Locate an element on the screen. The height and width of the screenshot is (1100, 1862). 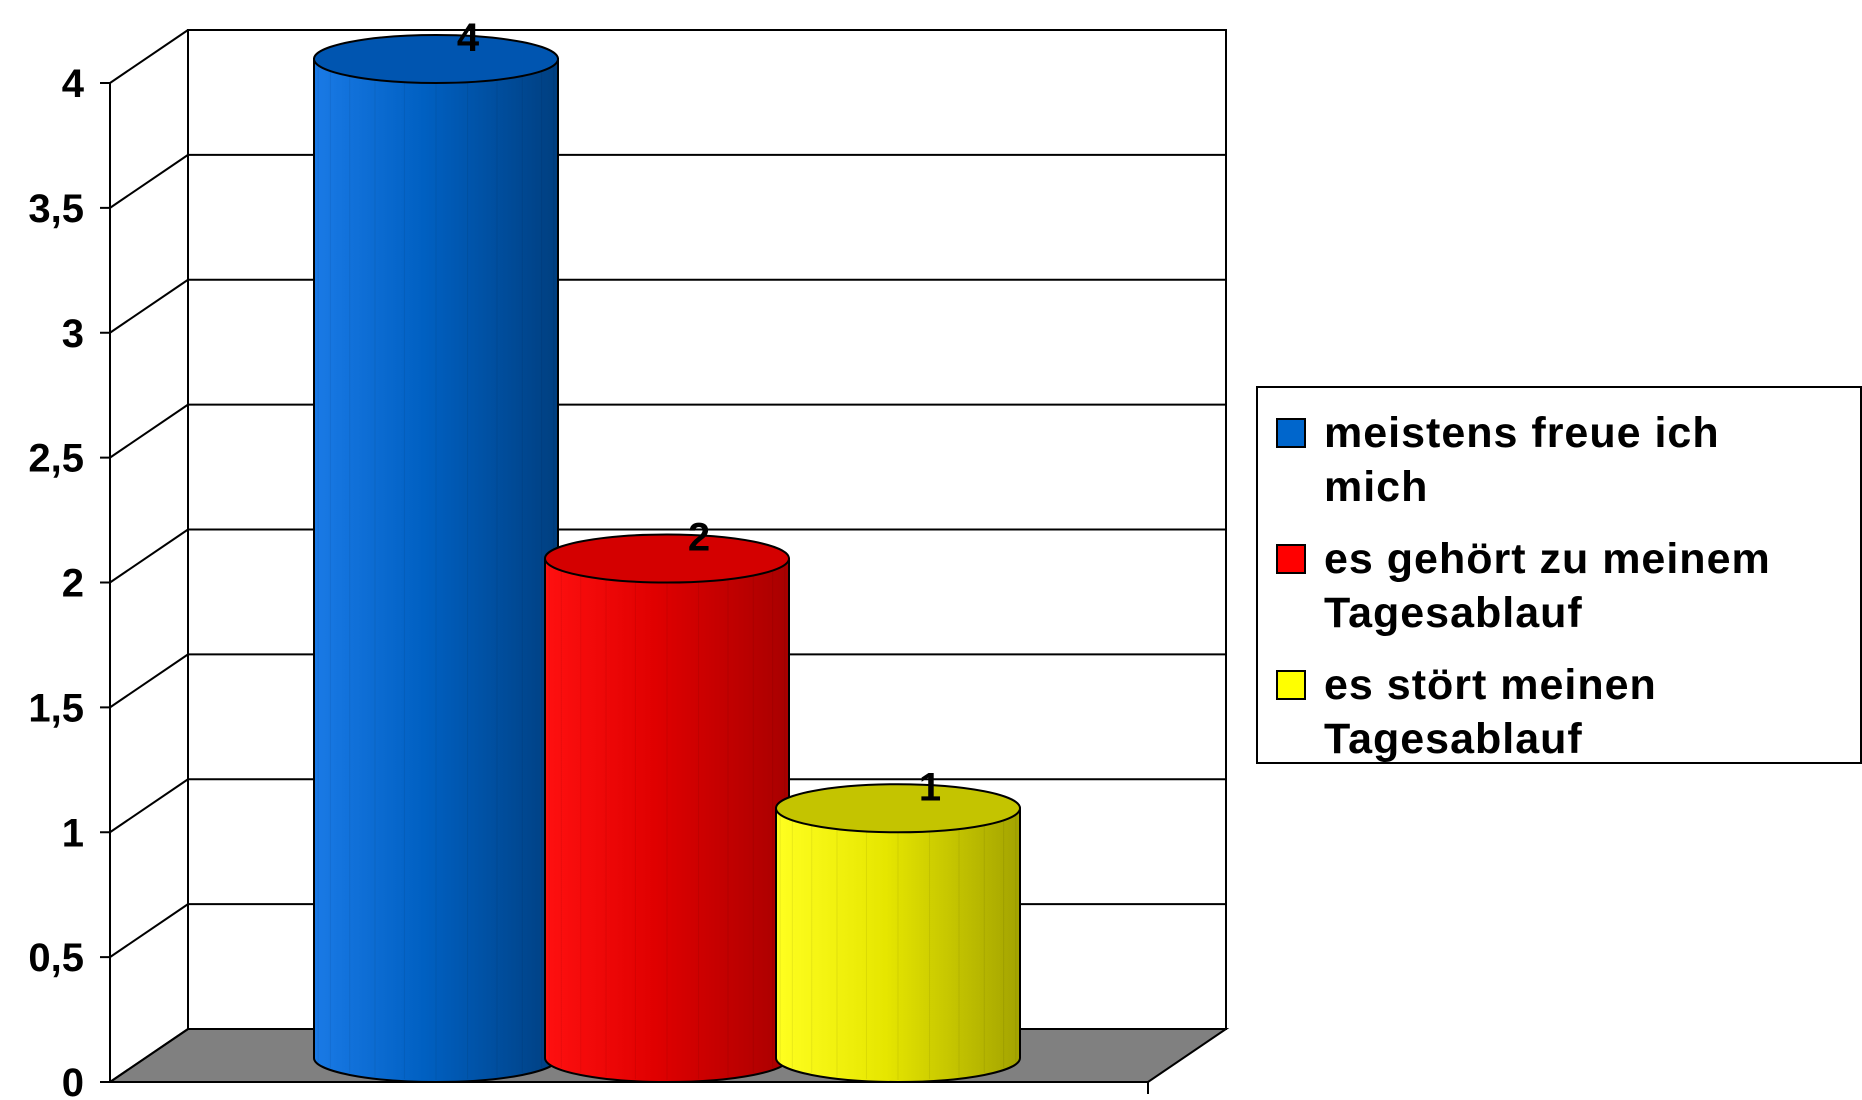
legend-swatch-blue is located at coordinates (1291, 433).